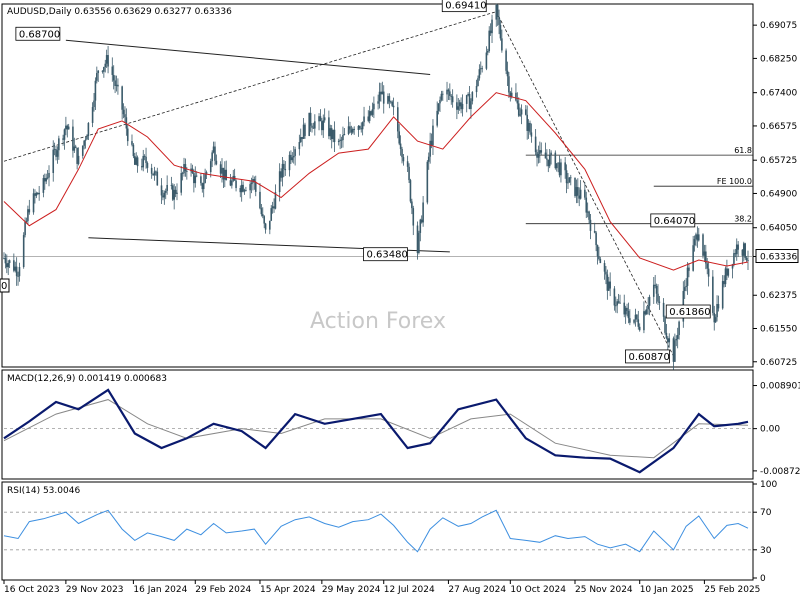  Describe the element at coordinates (538, 590) in the screenshot. I see `x-tick-label: 10 Oct 2024` at that location.